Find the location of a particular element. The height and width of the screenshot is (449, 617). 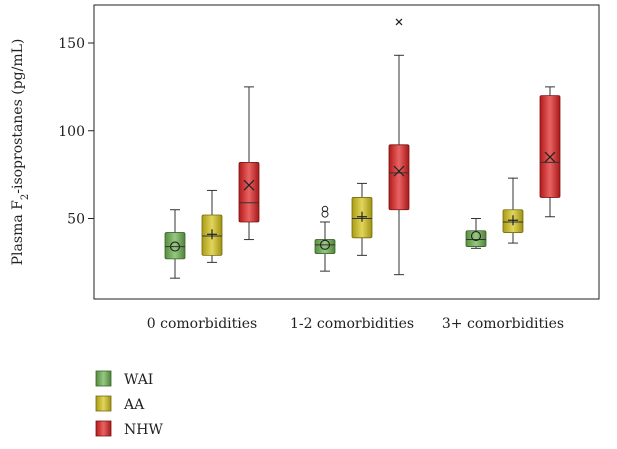

legend-label: AA is located at coordinates (134, 405).